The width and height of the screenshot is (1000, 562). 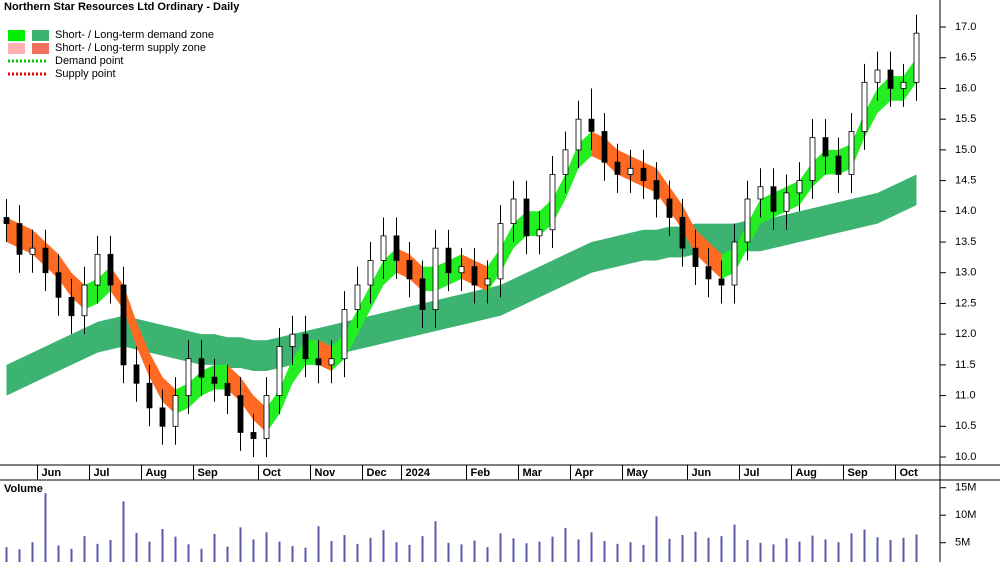 I want to click on x-tick-label: Sep, so click(x=858, y=473).